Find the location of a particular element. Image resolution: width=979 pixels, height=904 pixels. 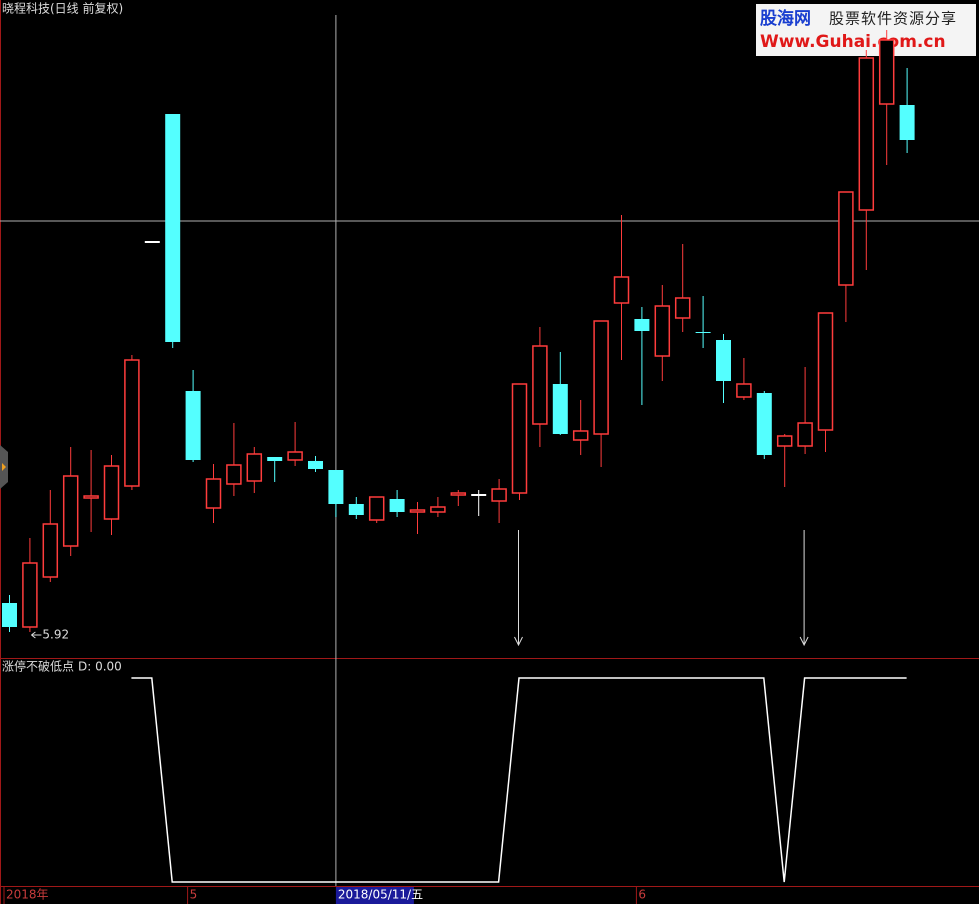

low-marker-label: 5.92 is located at coordinates (55, 635).